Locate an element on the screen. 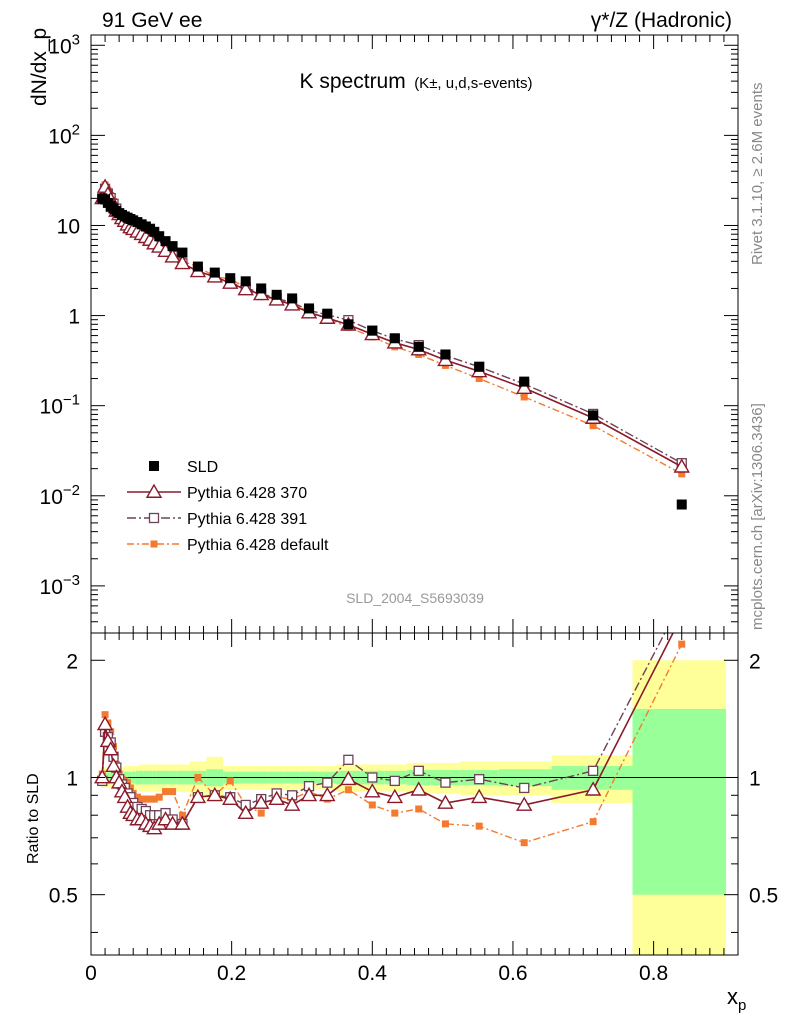  main-ytick-base: 1 is located at coordinates (74, 317).